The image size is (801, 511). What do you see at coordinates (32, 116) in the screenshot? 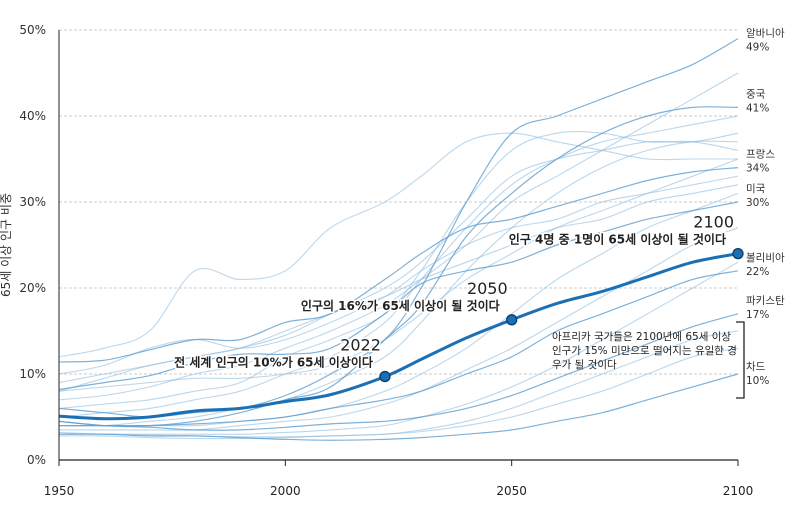
I see `y-tick-label: 40%` at bounding box center [32, 116].